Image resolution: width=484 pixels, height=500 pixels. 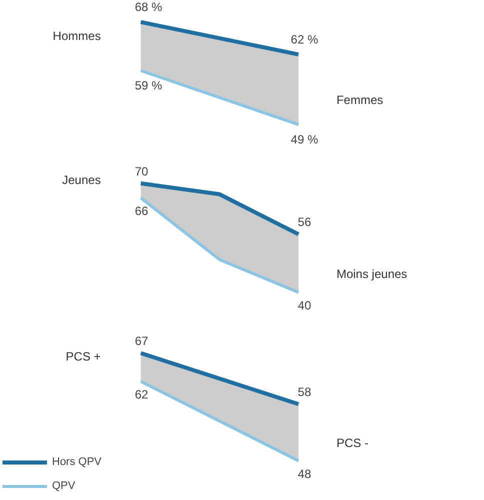 I want to click on data-label: 68 %, so click(x=148, y=7).